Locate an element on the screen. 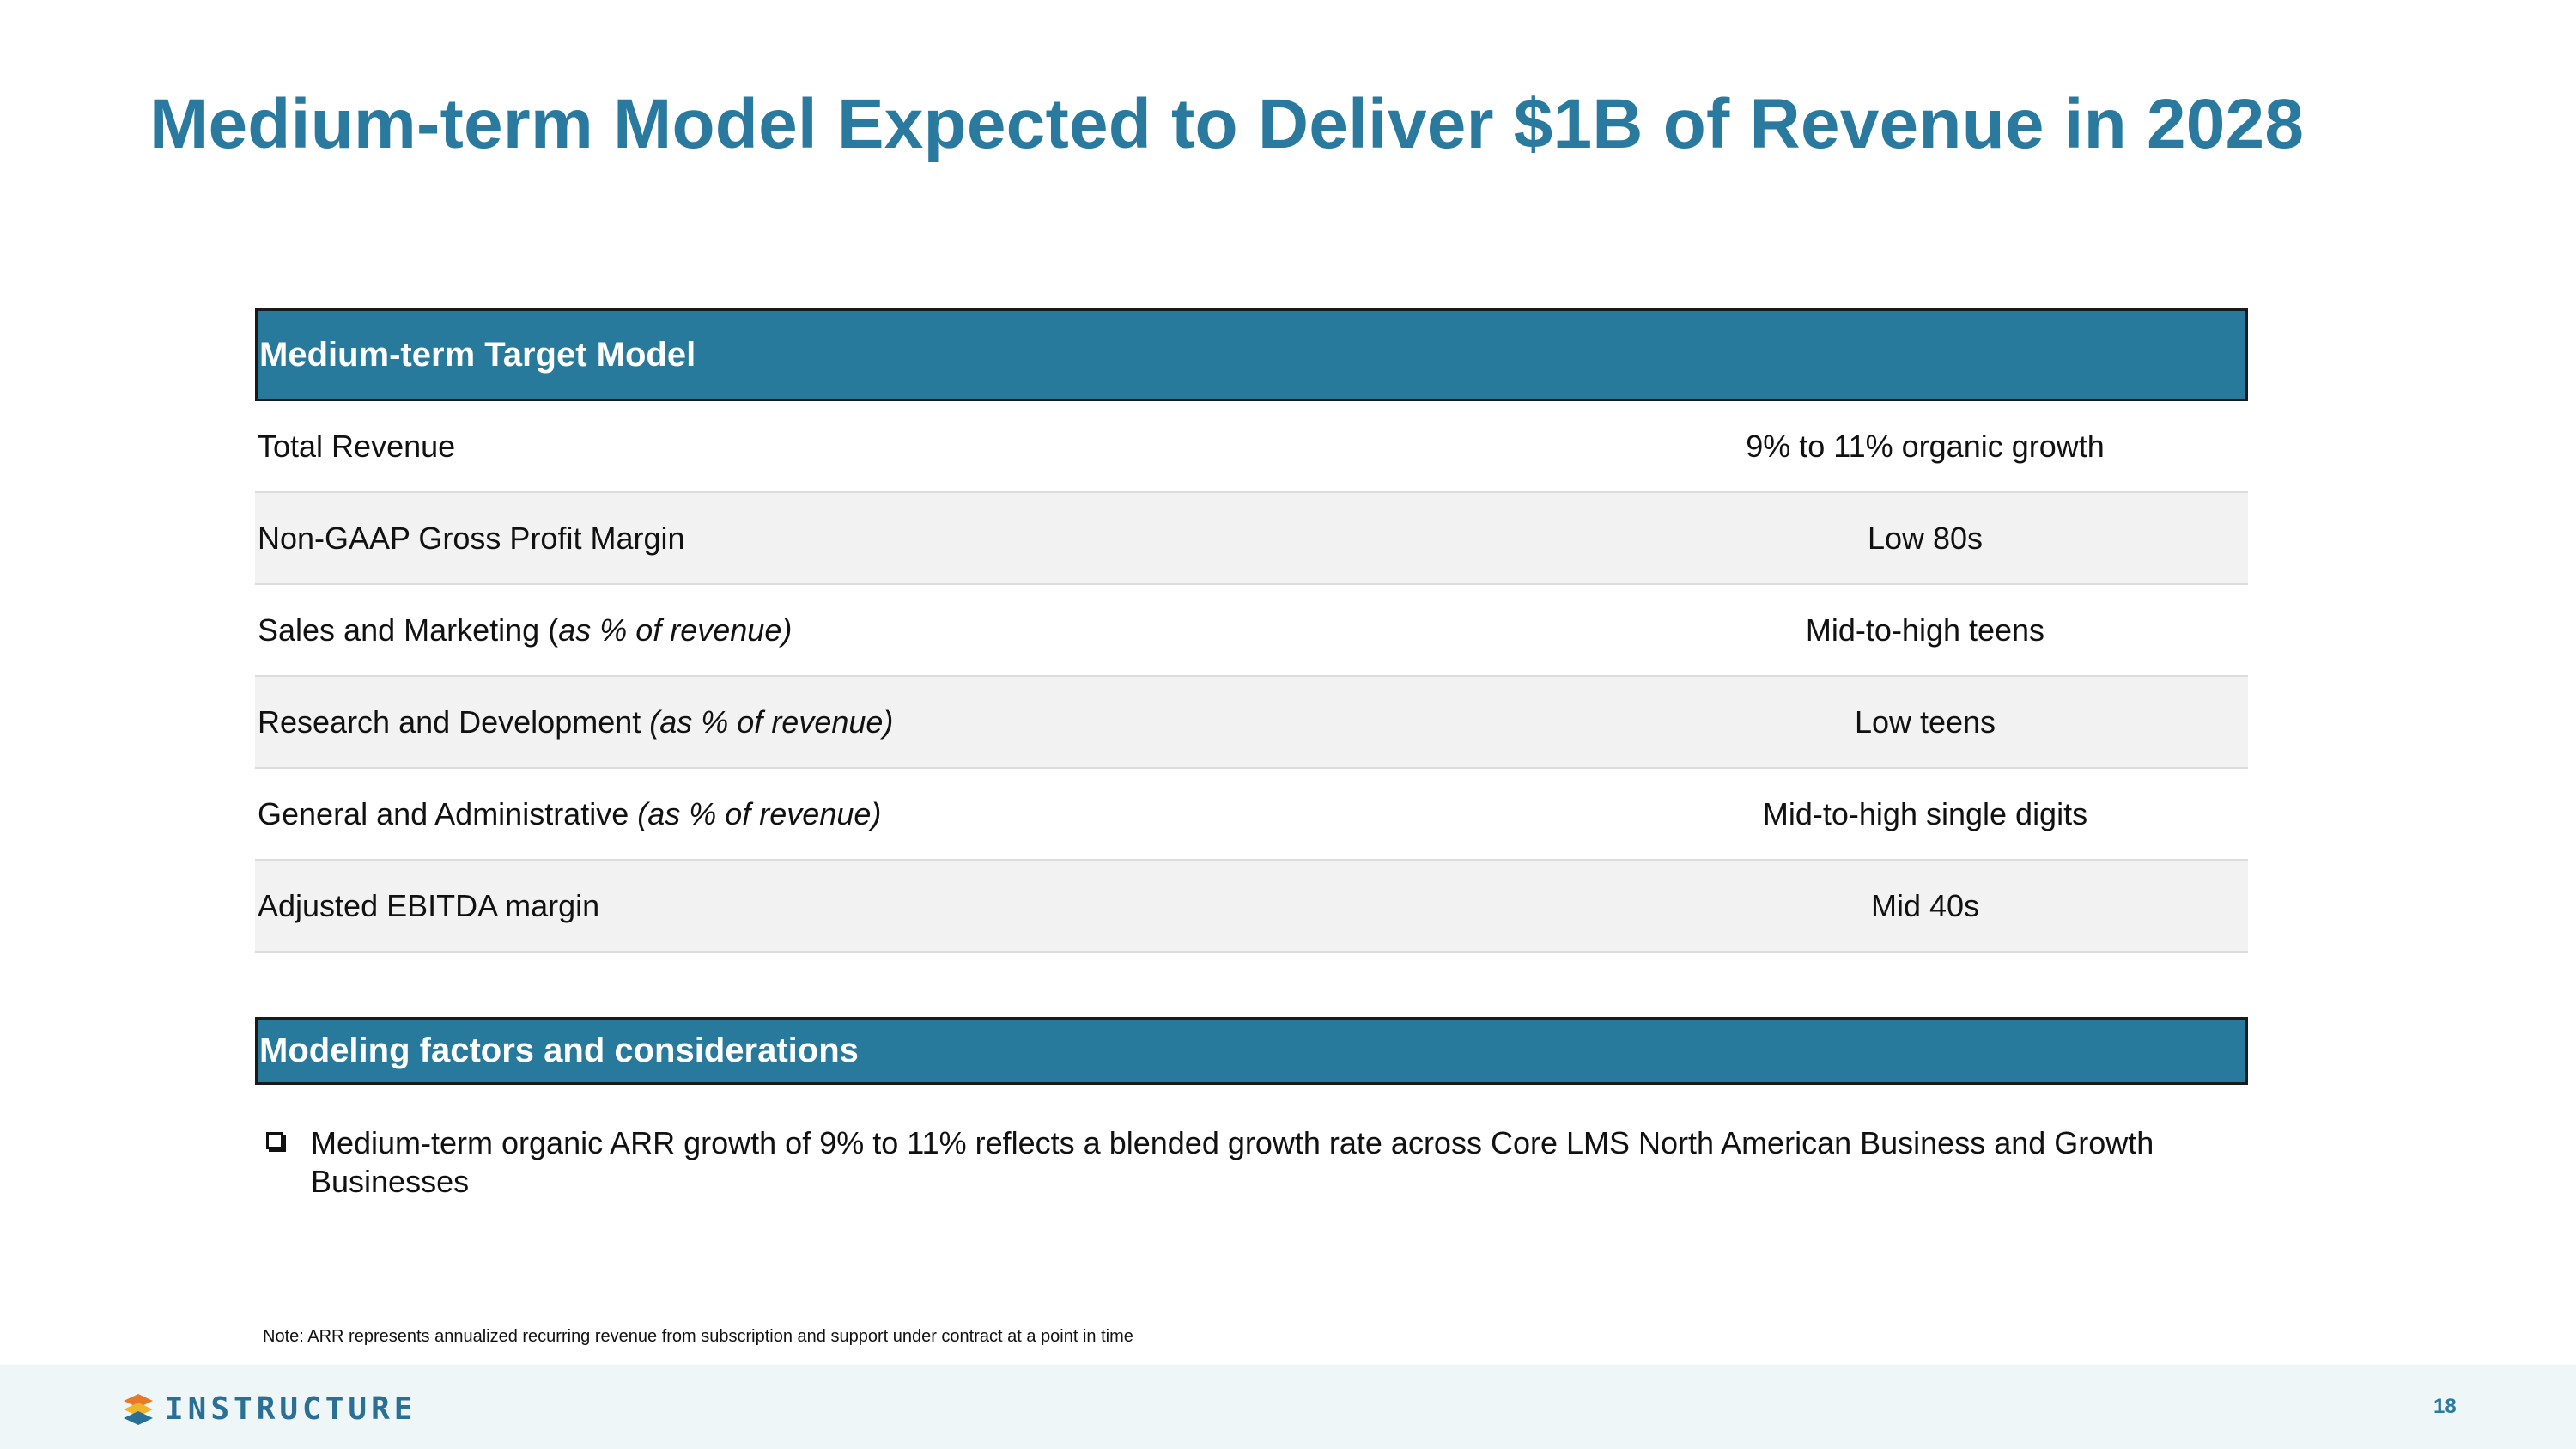 This screenshot has width=2576, height=1449. row-value: Mid-to-high single digits is located at coordinates (1925, 813).